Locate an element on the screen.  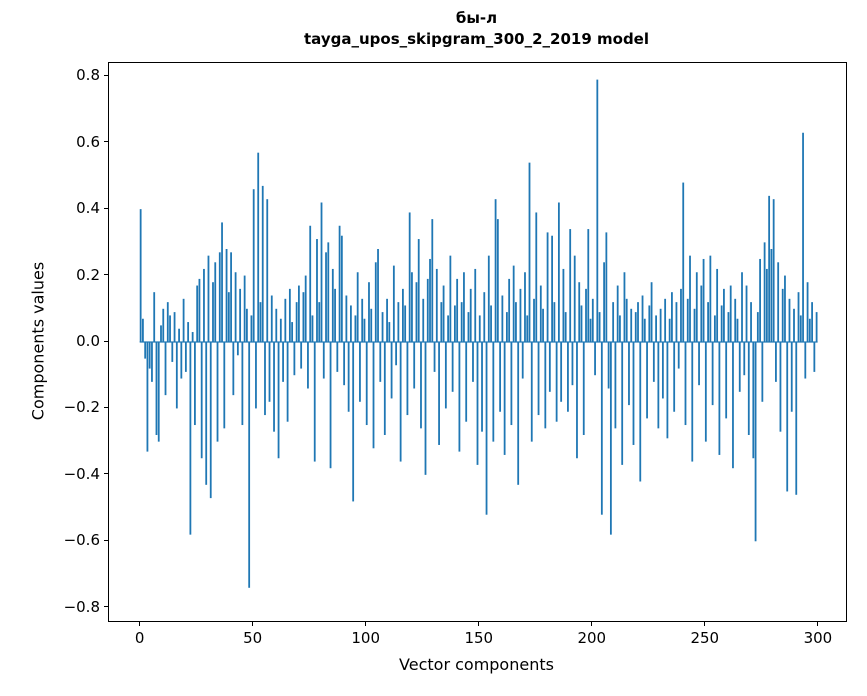
x-tick-label: 200 is located at coordinates (592, 638).